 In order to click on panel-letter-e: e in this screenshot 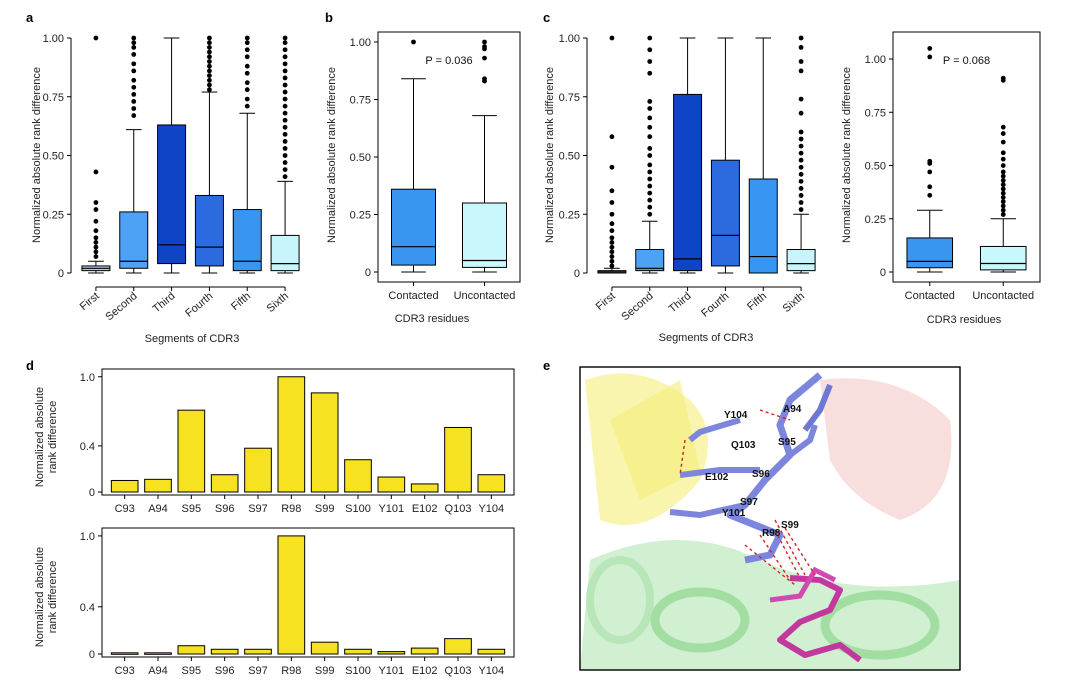, I will do `click(546, 365)`.